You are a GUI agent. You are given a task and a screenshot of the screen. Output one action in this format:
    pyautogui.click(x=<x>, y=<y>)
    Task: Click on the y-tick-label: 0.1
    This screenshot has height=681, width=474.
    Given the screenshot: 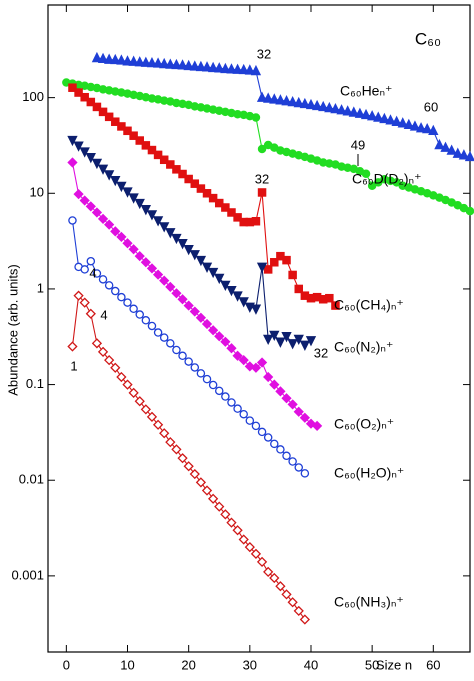 What is the action you would take?
    pyautogui.click(x=35, y=383)
    